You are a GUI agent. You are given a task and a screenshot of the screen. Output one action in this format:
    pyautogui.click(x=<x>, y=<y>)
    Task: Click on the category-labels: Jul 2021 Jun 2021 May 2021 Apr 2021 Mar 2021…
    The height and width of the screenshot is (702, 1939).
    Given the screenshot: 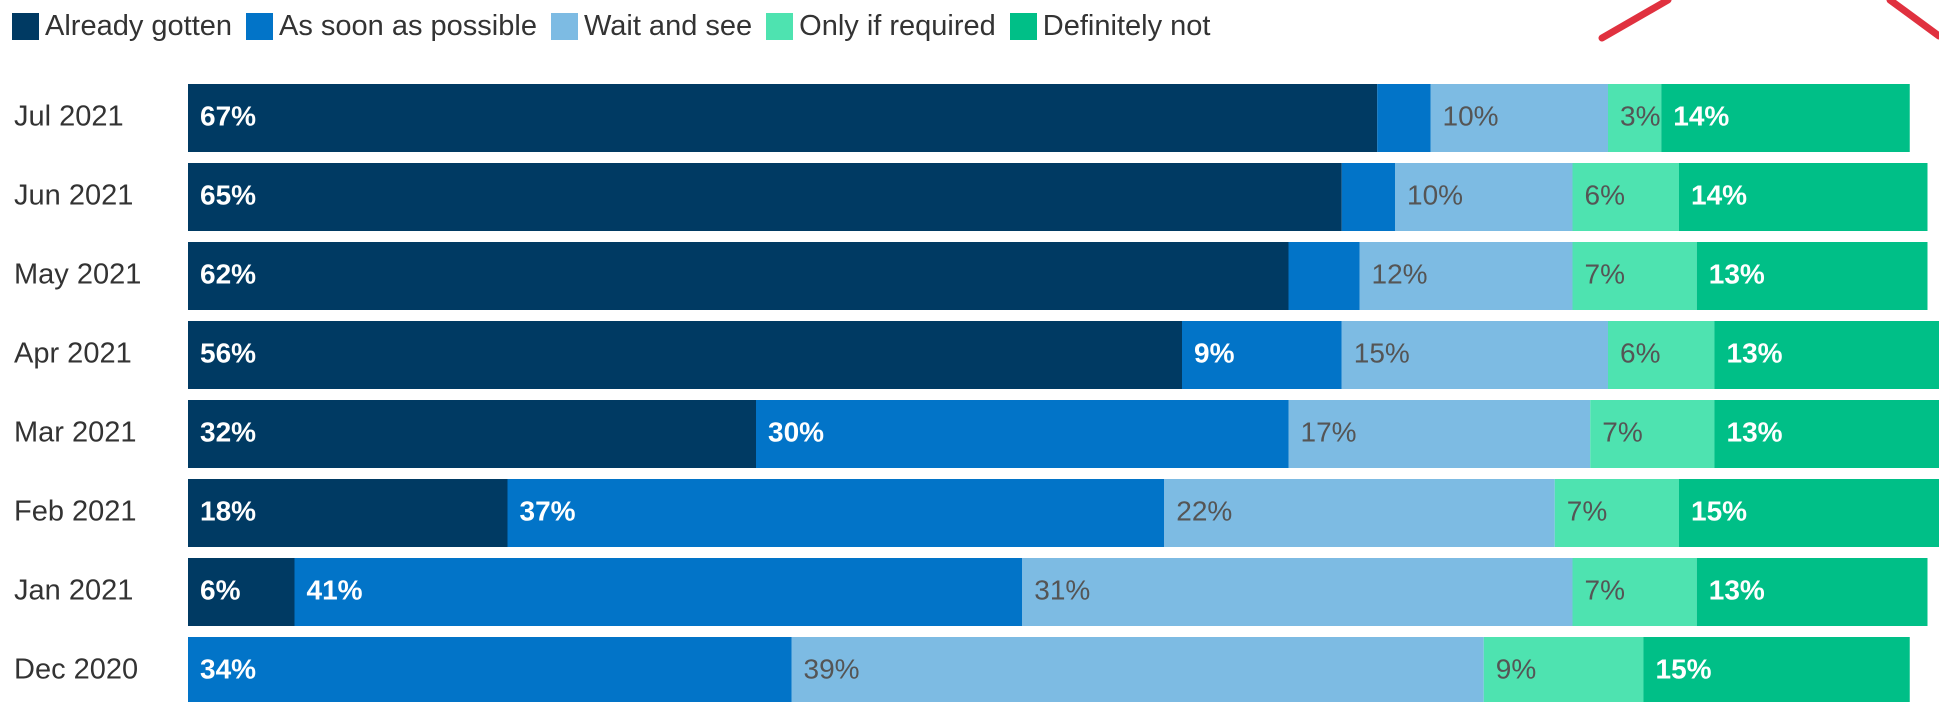 What is the action you would take?
    pyautogui.click(x=77, y=393)
    